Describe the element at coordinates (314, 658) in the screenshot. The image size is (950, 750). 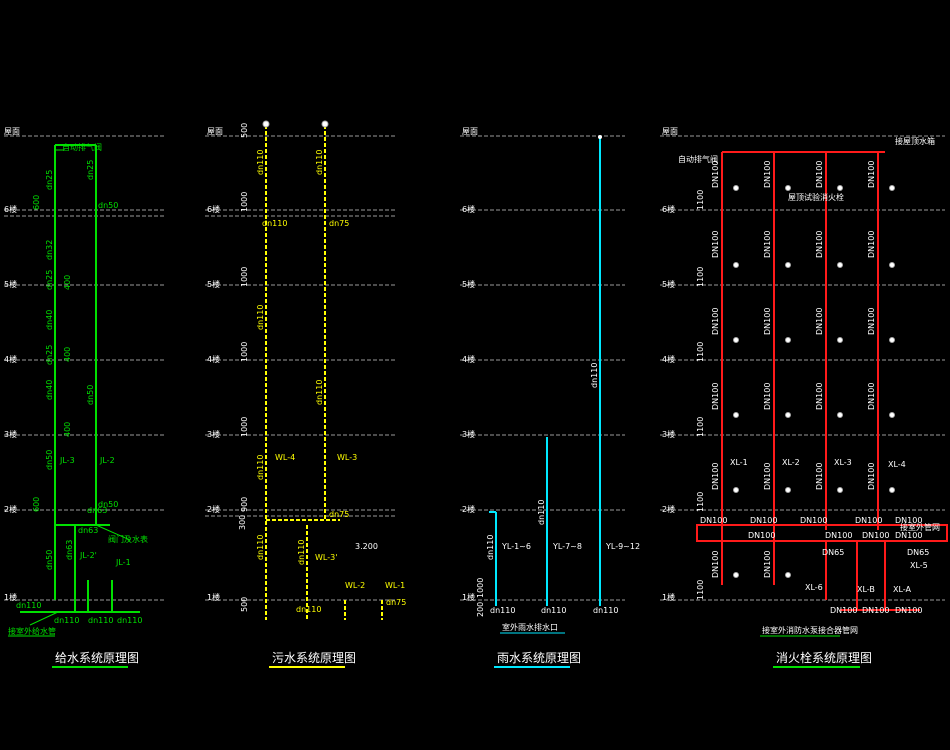
I see `waste-title: 污水系统原理图` at that location.